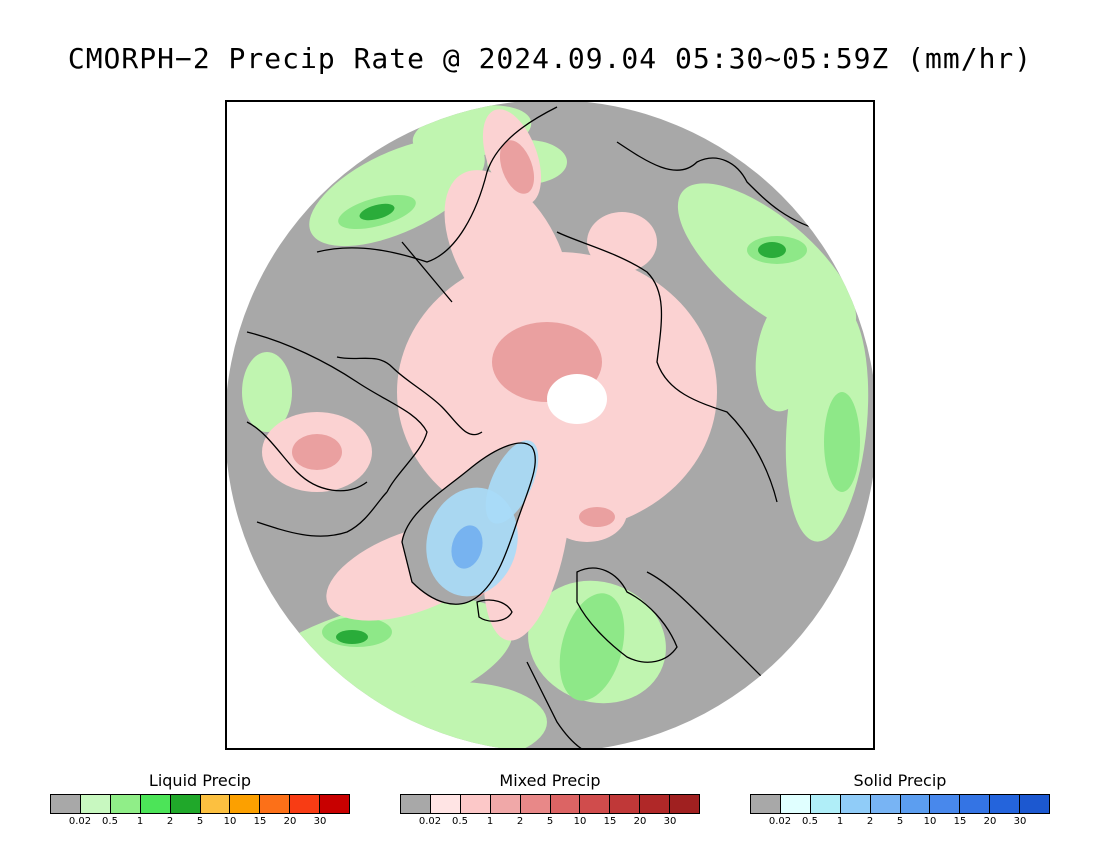 This screenshot has height=850, width=1100. What do you see at coordinates (900, 780) in the screenshot?
I see `legend-title-solid: Solid Precip` at bounding box center [900, 780].